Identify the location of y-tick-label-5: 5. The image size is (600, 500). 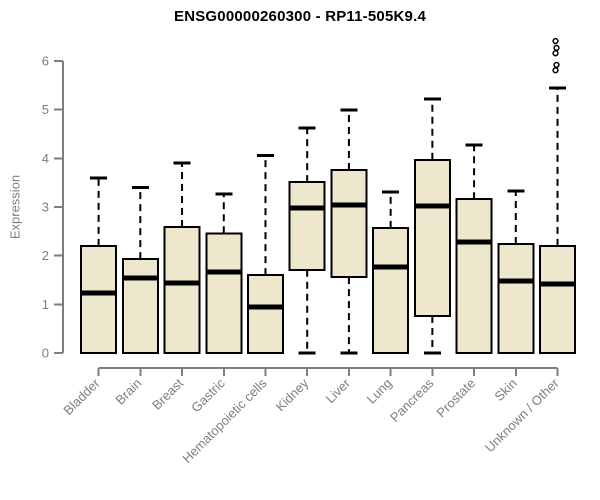
(45, 109).